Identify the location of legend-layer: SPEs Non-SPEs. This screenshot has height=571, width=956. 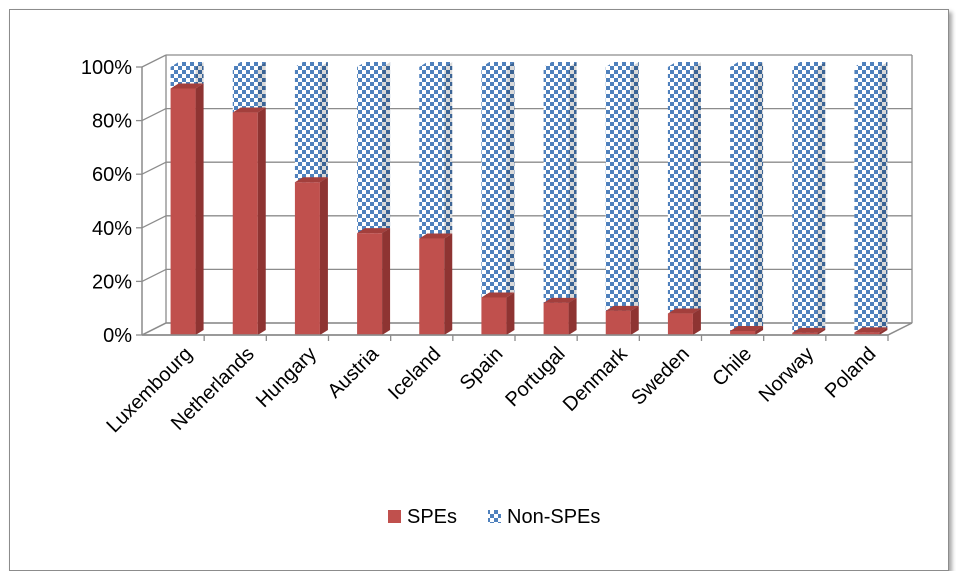
(494, 517).